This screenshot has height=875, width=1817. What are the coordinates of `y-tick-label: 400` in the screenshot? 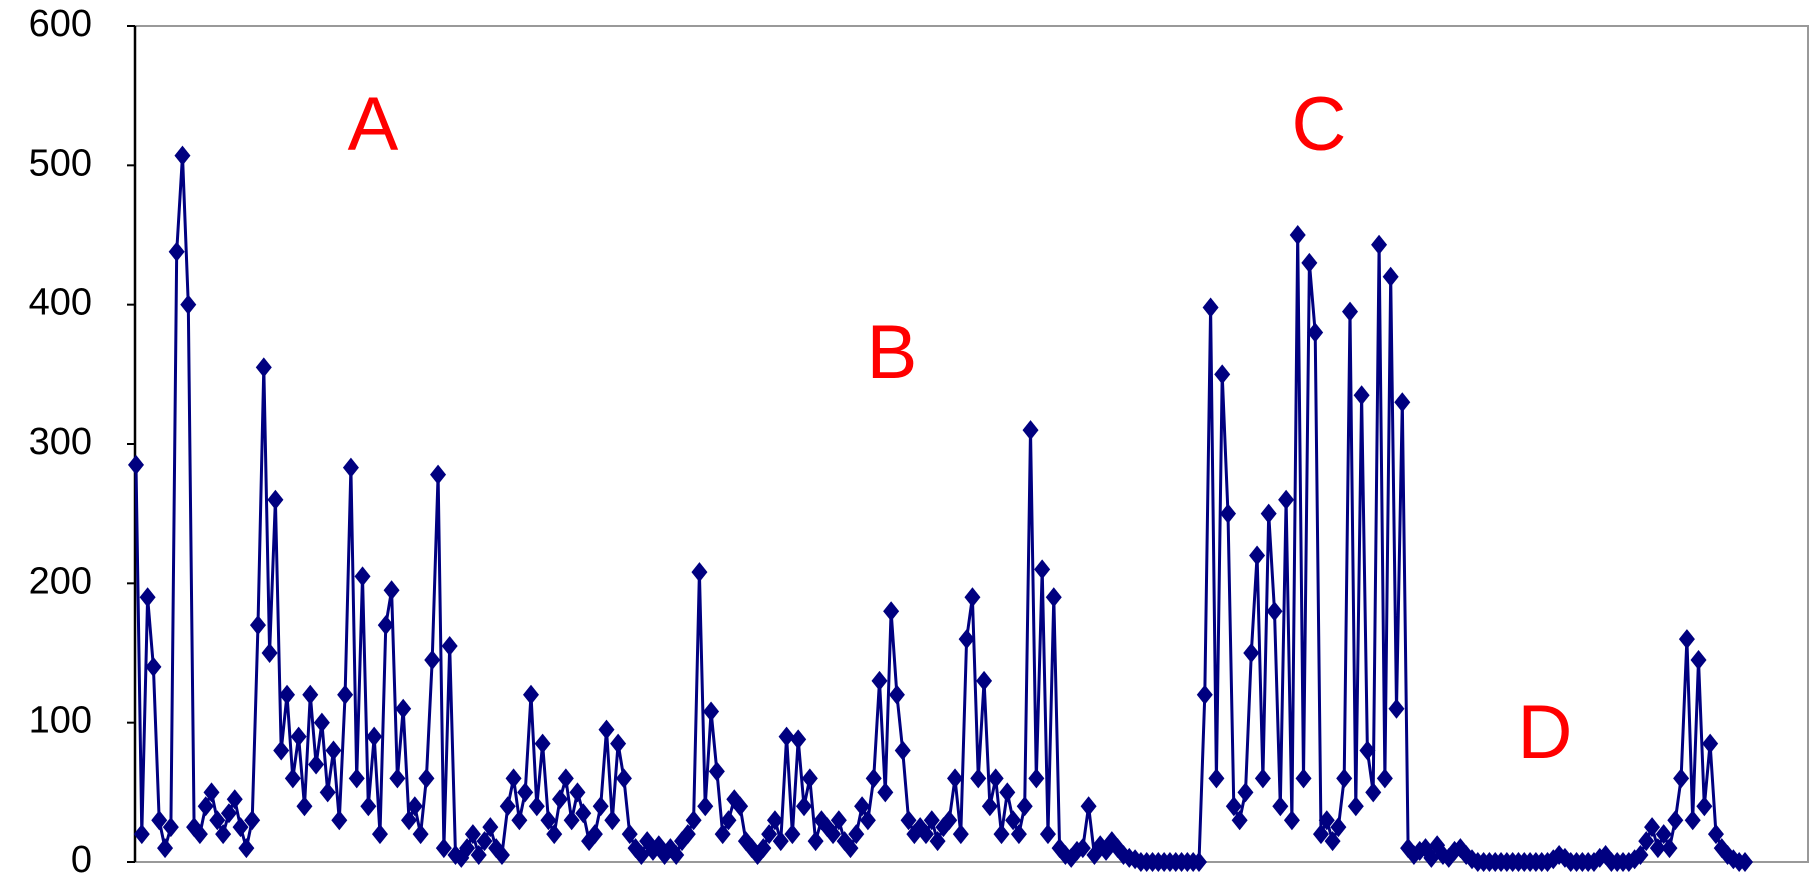 It's located at (60, 303).